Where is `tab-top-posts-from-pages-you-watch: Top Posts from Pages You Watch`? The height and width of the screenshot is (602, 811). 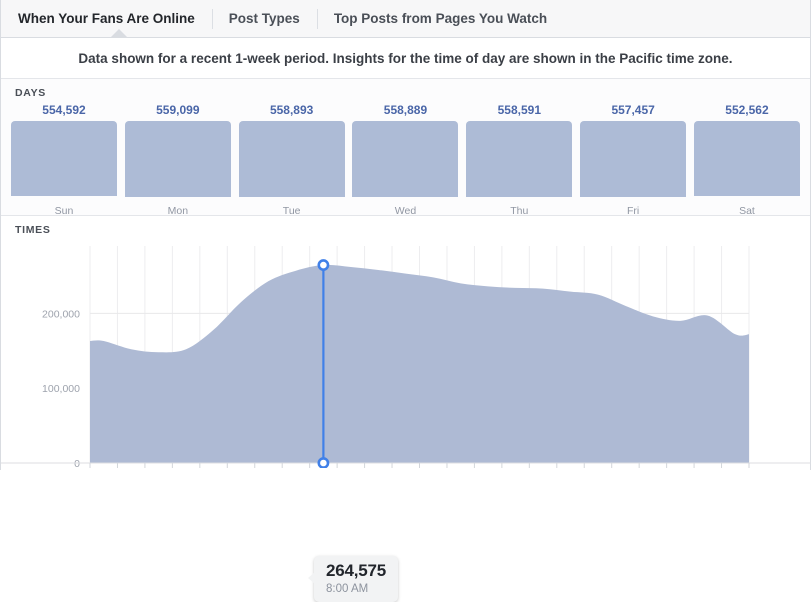 tab-top-posts-from-pages-you-watch: Top Posts from Pages You Watch is located at coordinates (440, 19).